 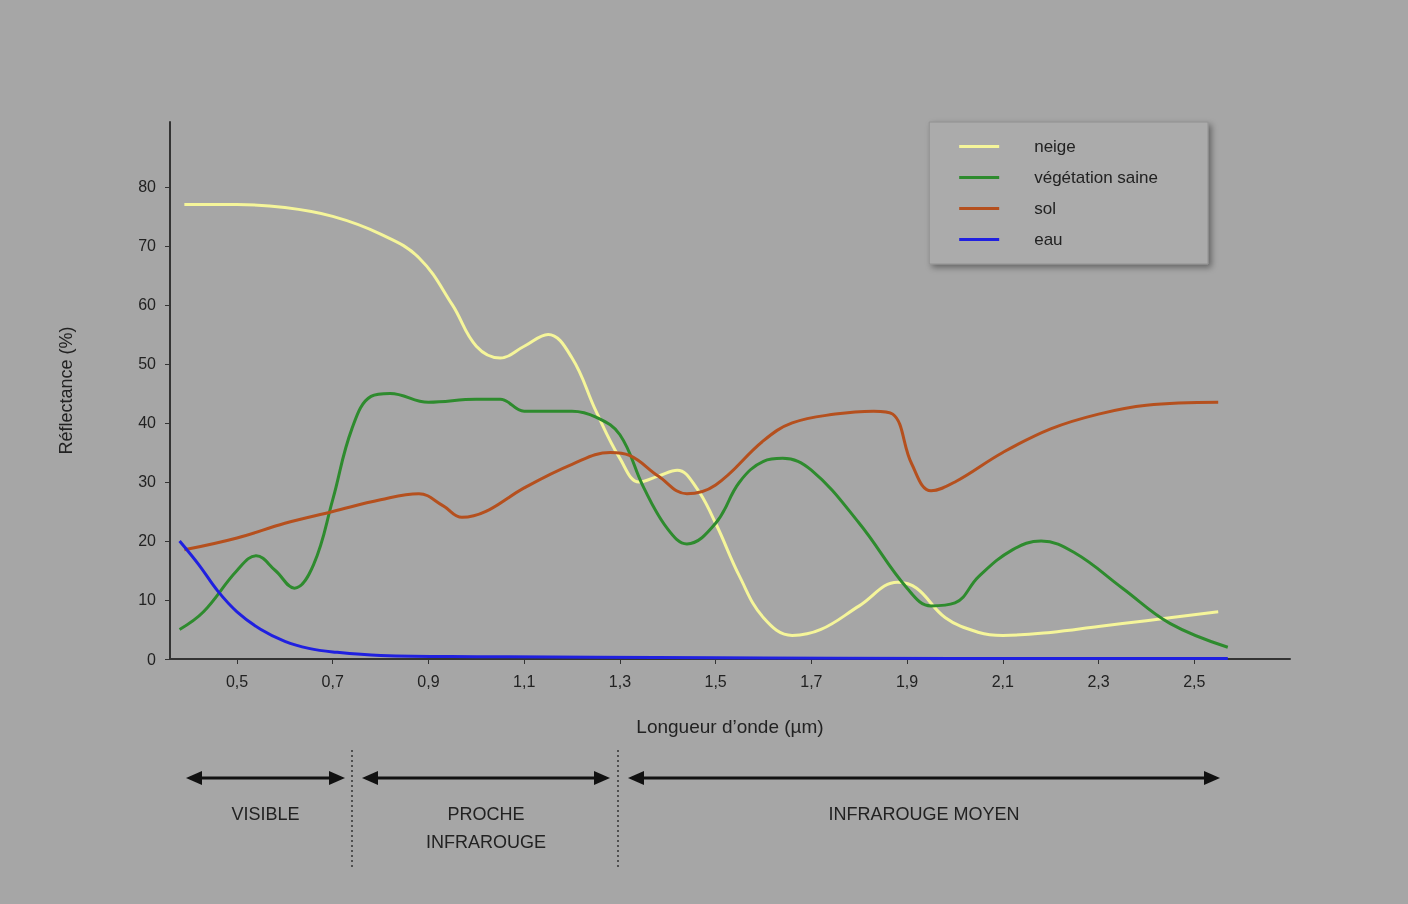 What do you see at coordinates (147, 246) in the screenshot?
I see `y-tick-label: 70` at bounding box center [147, 246].